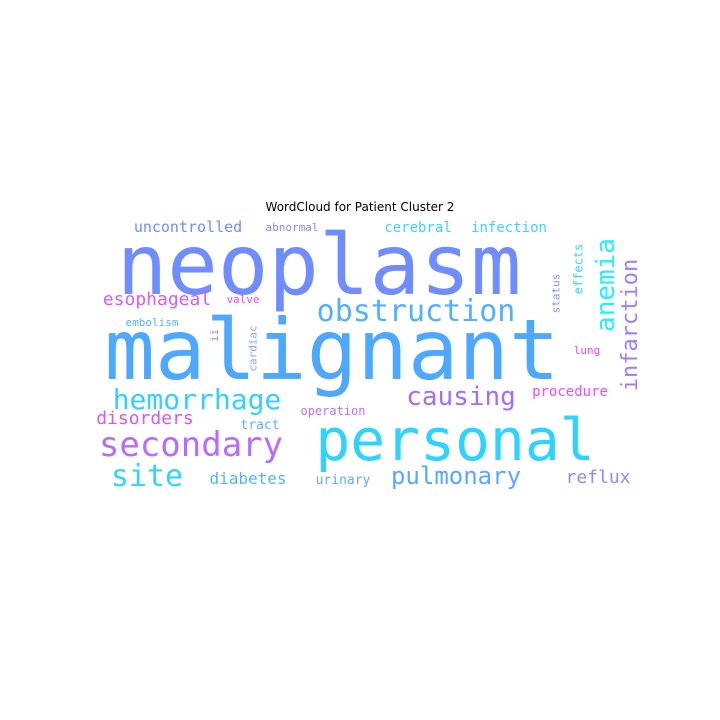 This screenshot has width=720, height=720. Describe the element at coordinates (605, 285) in the screenshot. I see `word-anemia: anemia` at that location.